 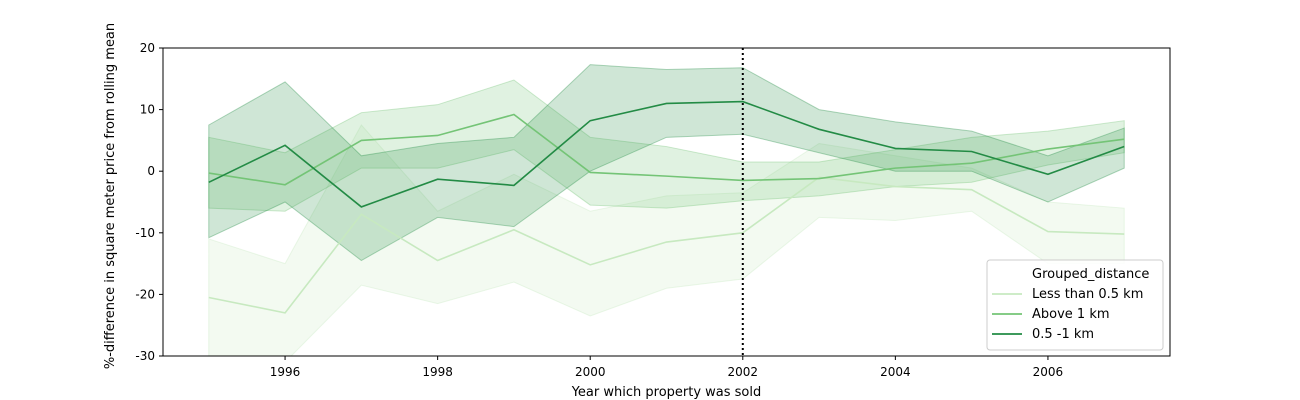 What do you see at coordinates (743, 372) in the screenshot?
I see `x-tick-label: 2002` at bounding box center [743, 372].